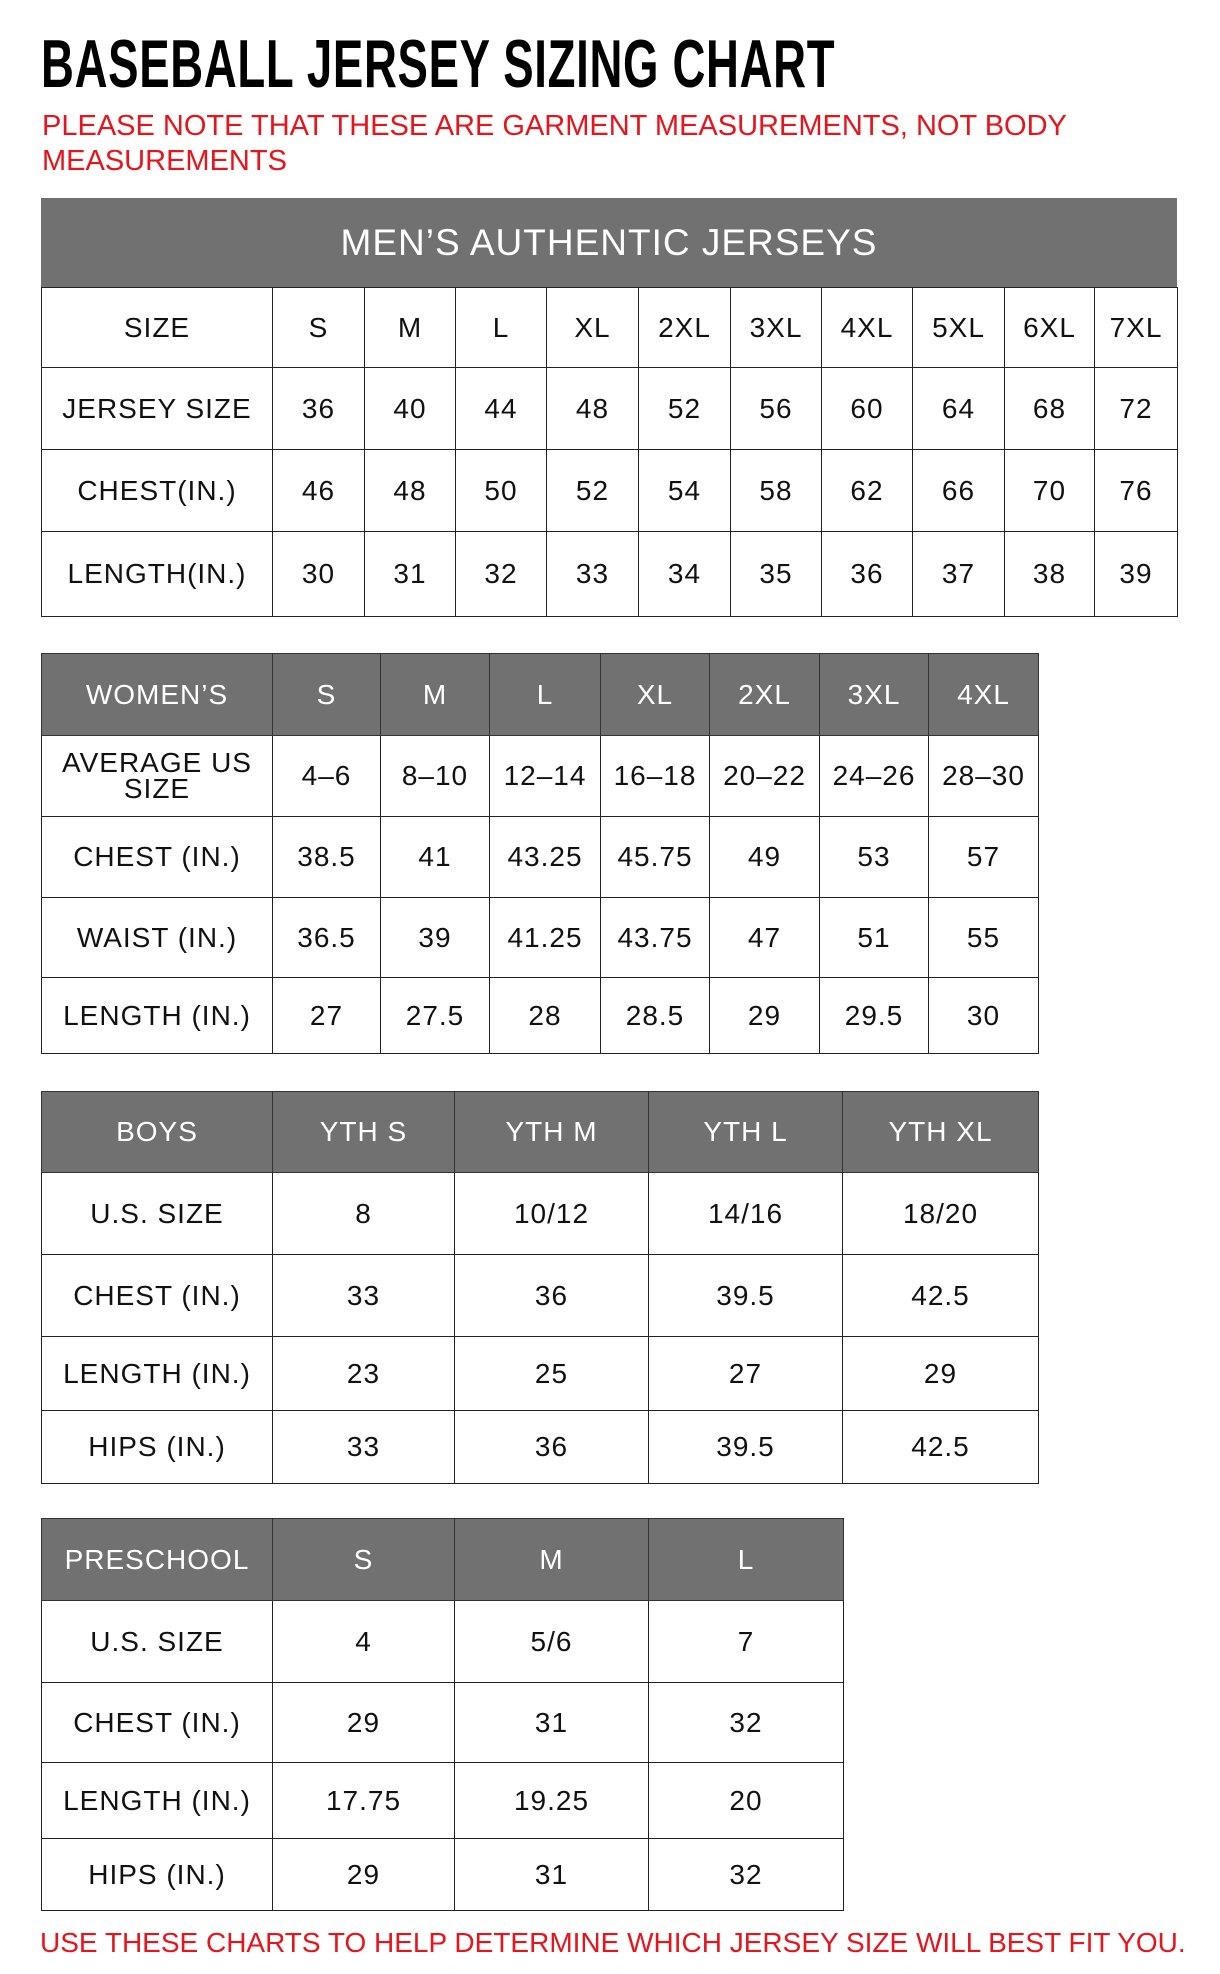  What do you see at coordinates (540, 857) in the screenshot?
I see `table-row: CHEST (IN.) 38.5 41 43.25 45.75 49 53 57` at bounding box center [540, 857].